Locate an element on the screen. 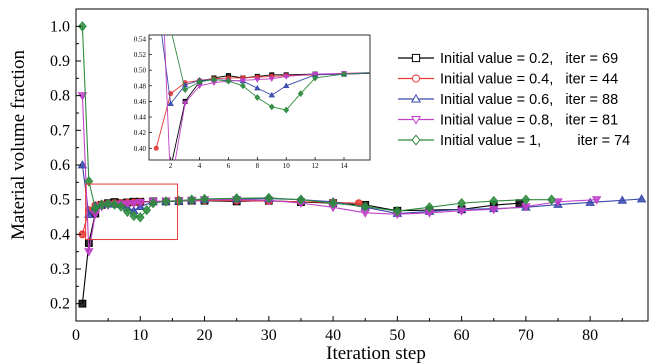 The image size is (651, 364). y-tick-label: 0.6 is located at coordinates (60, 165).